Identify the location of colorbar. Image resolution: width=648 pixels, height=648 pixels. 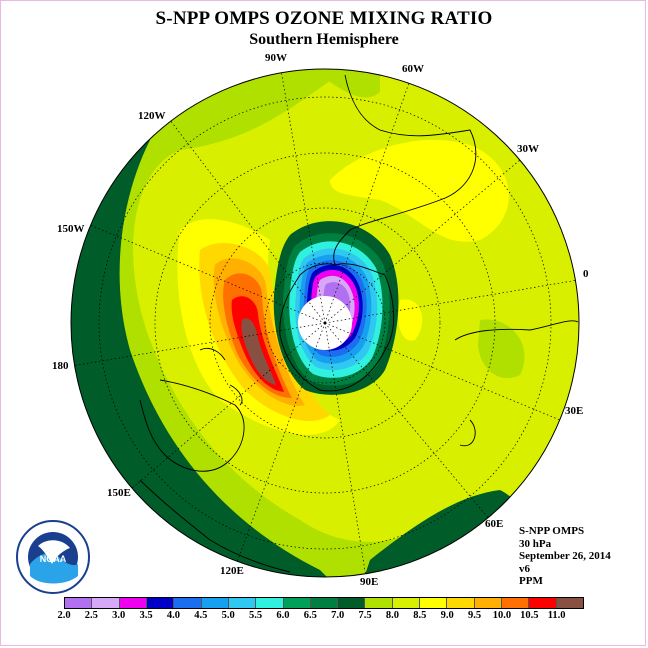
(324, 603).